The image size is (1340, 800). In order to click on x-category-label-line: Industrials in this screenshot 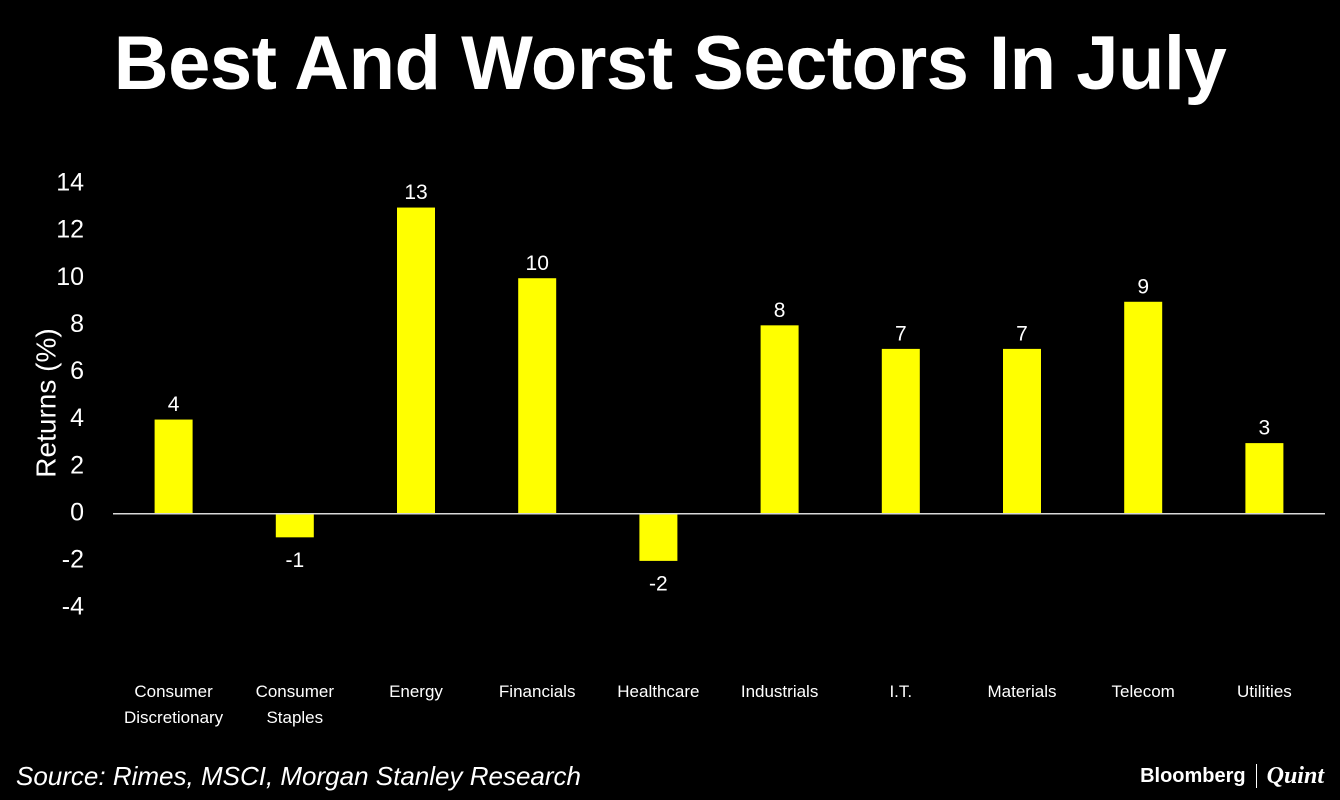, I will do `click(779, 691)`.